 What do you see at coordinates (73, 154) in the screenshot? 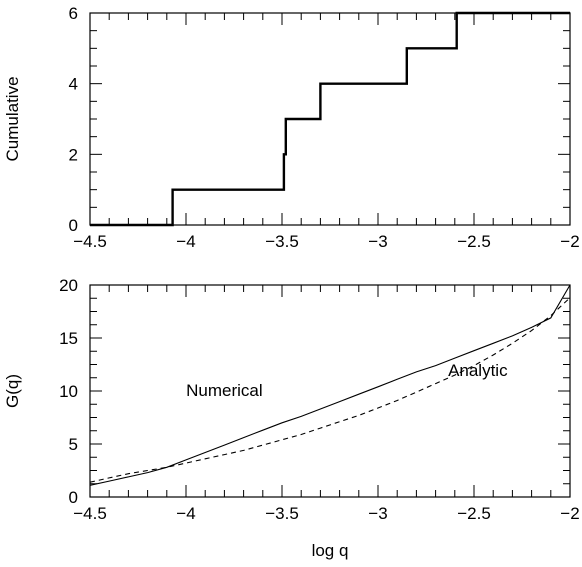
I see `y-tick-label: 2` at bounding box center [73, 154].